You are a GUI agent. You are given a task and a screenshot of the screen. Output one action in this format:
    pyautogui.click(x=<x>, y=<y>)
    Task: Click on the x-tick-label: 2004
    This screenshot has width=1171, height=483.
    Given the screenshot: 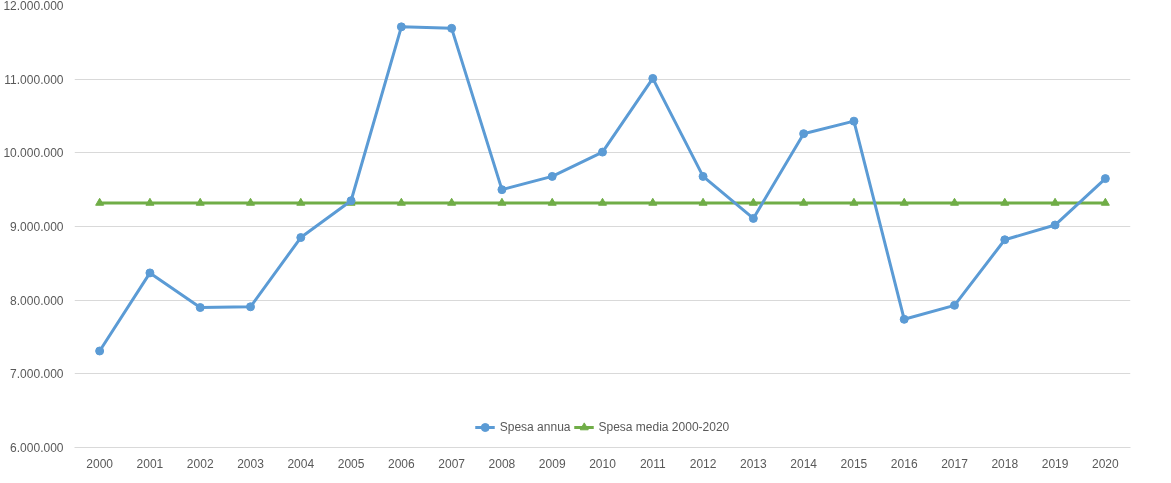 What is the action you would take?
    pyautogui.click(x=301, y=463)
    